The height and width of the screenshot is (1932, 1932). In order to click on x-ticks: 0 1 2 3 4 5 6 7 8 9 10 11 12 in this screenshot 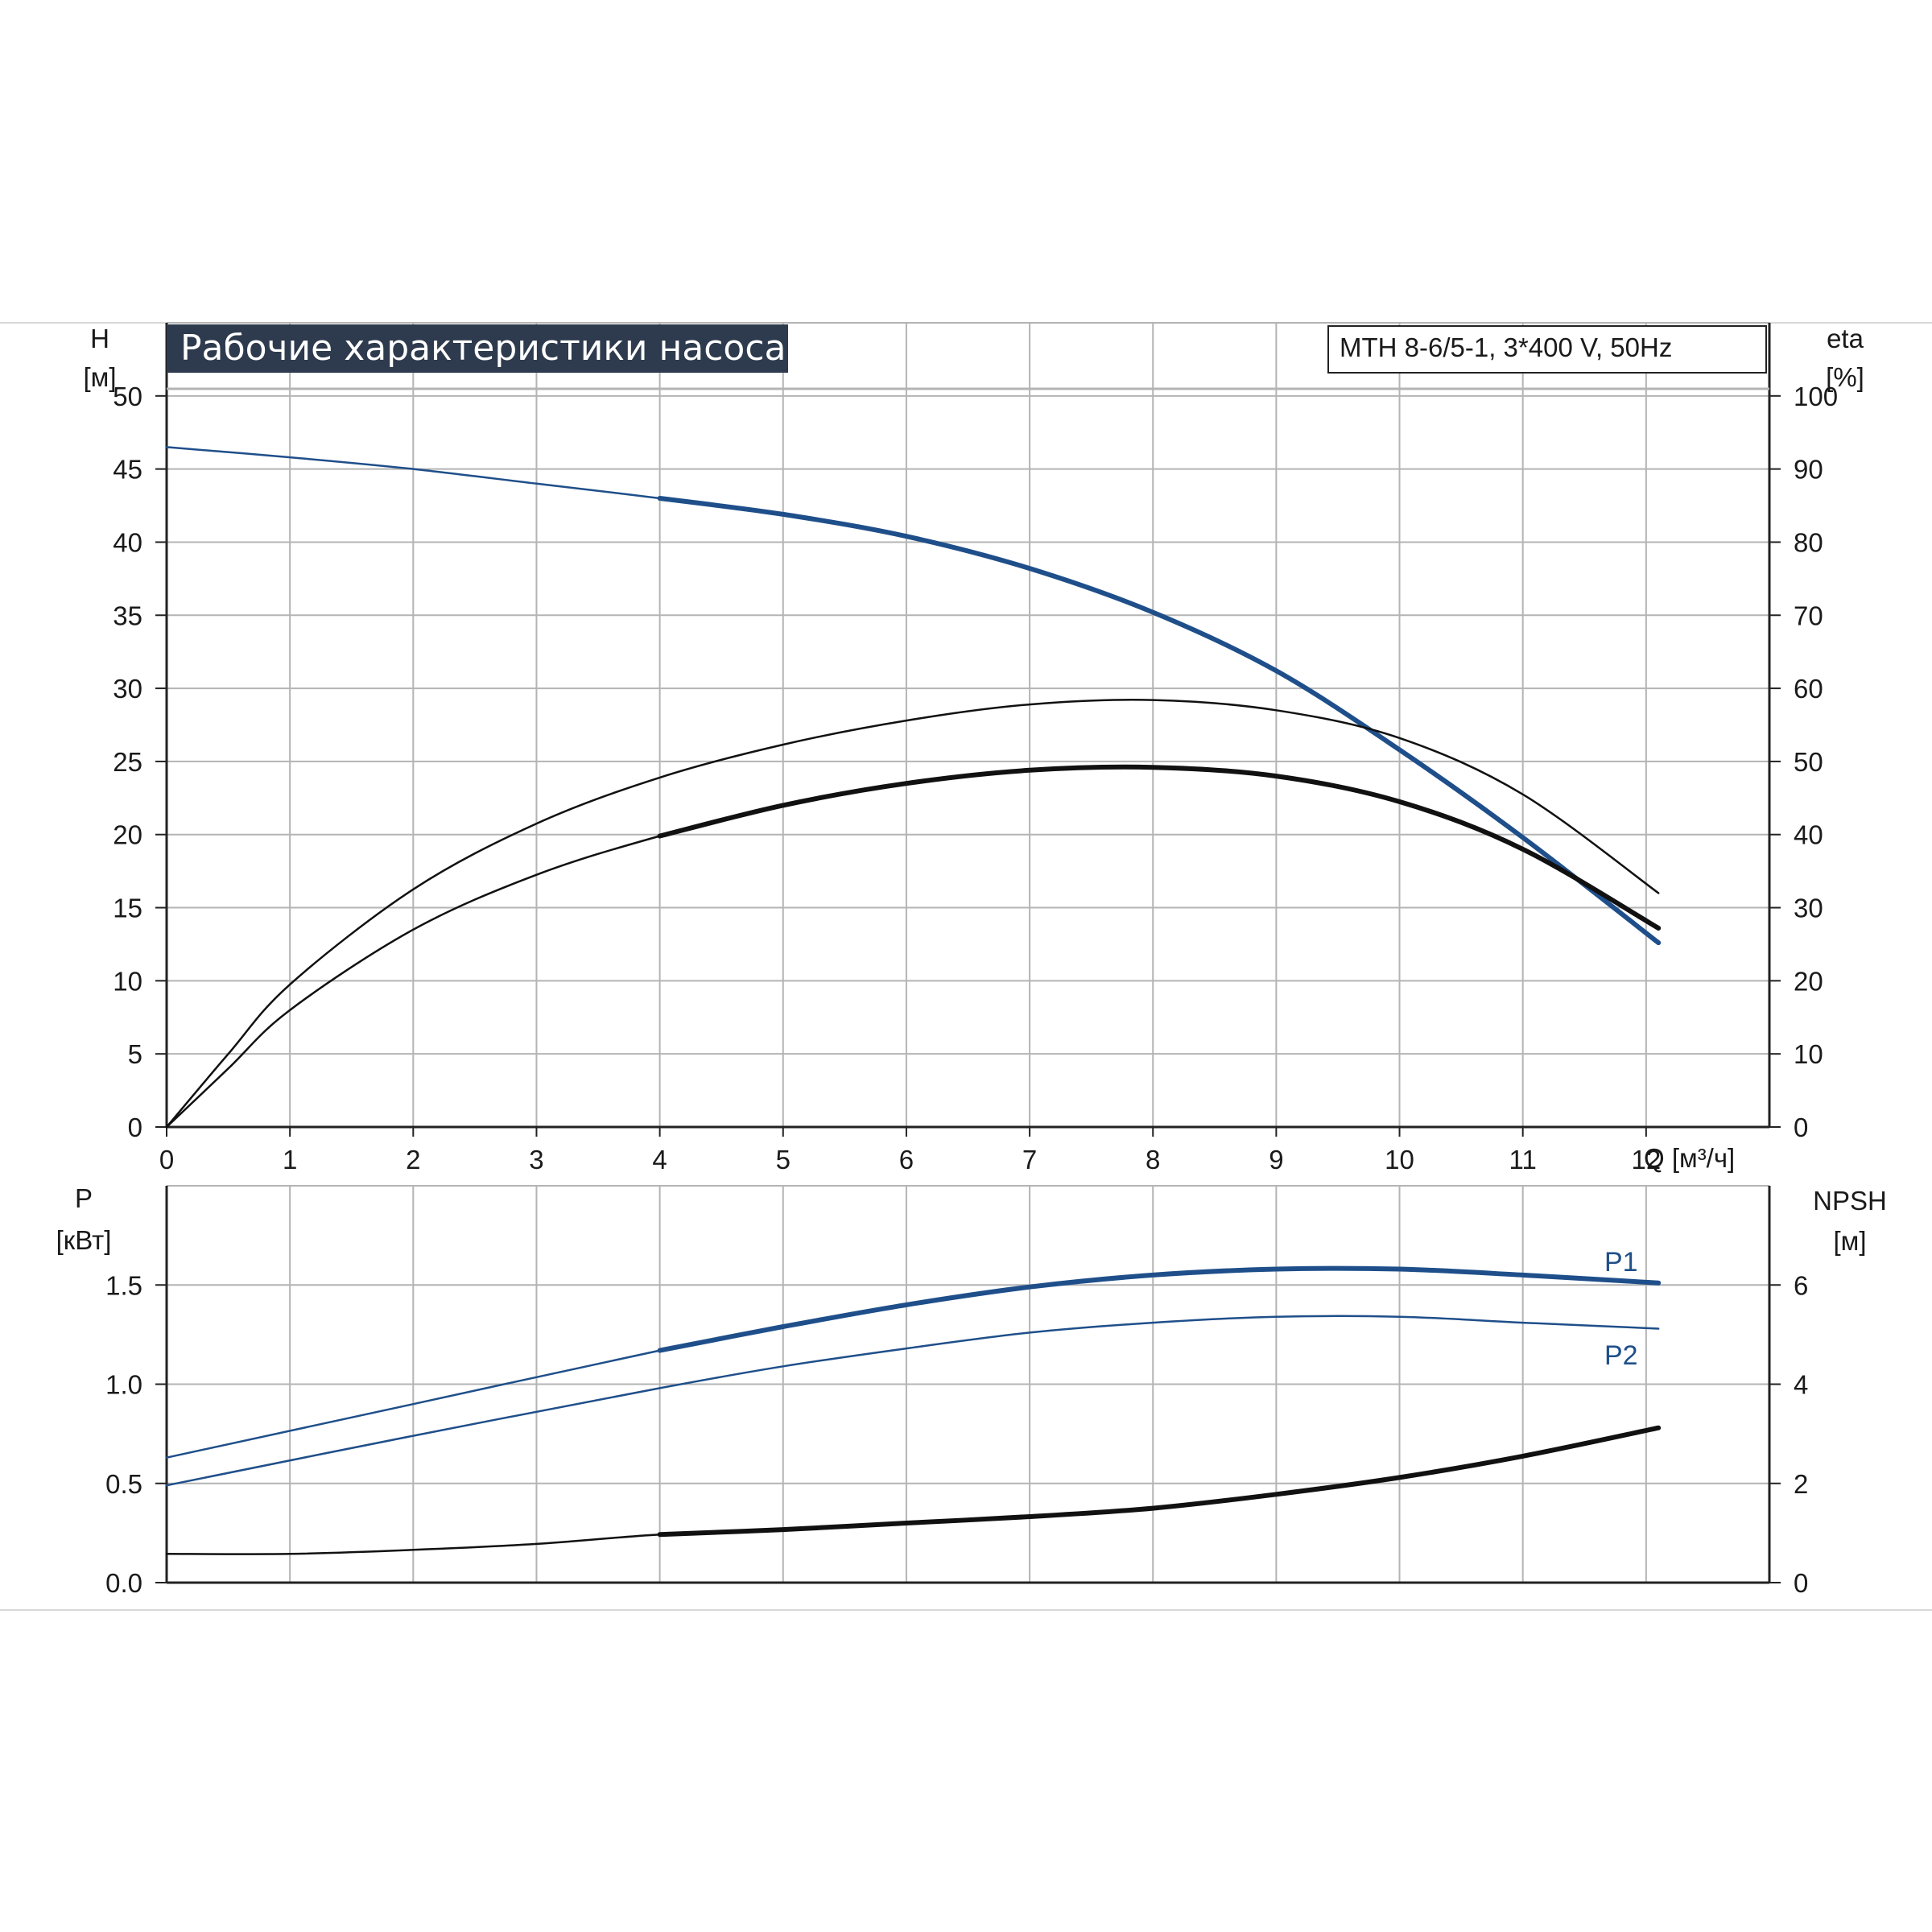, I will do `click(910, 1150)`.